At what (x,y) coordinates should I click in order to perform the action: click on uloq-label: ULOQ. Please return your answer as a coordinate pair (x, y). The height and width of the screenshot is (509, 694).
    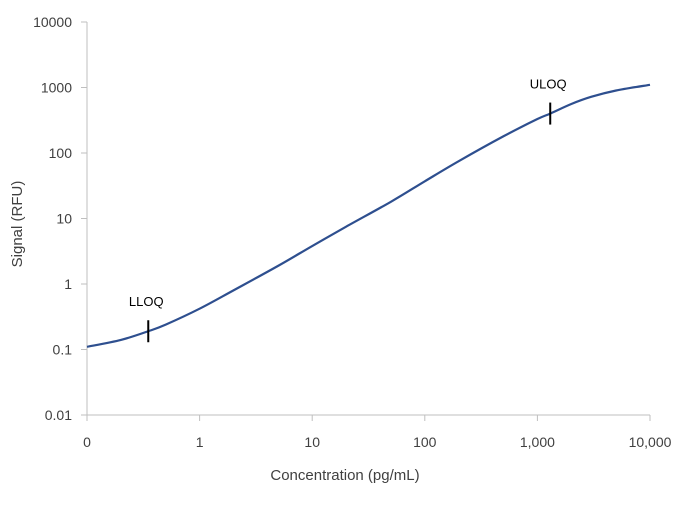
    Looking at the image, I should click on (548, 84).